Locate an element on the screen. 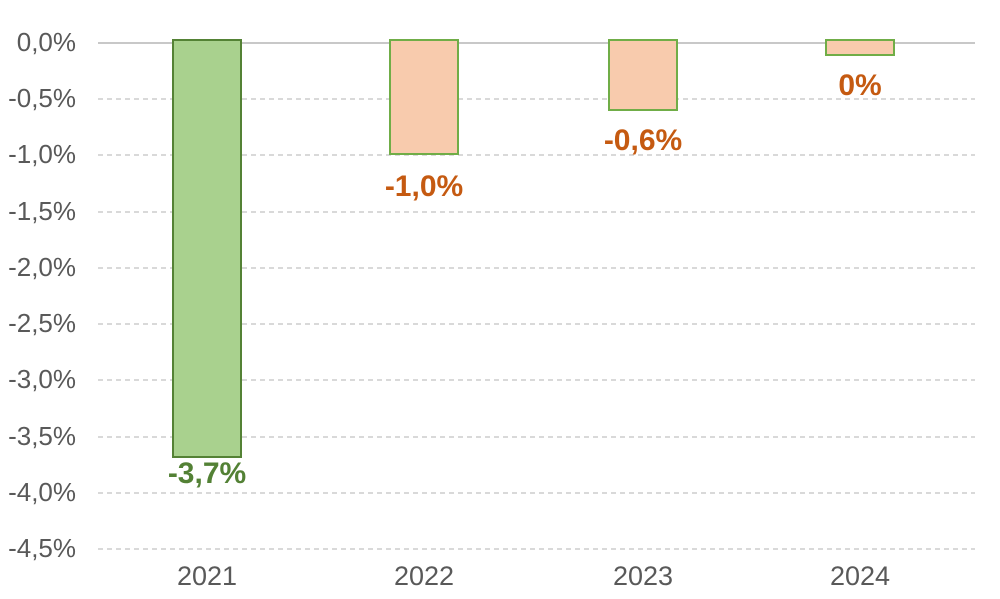 The width and height of the screenshot is (1000, 599). bar-2023 is located at coordinates (643, 75).